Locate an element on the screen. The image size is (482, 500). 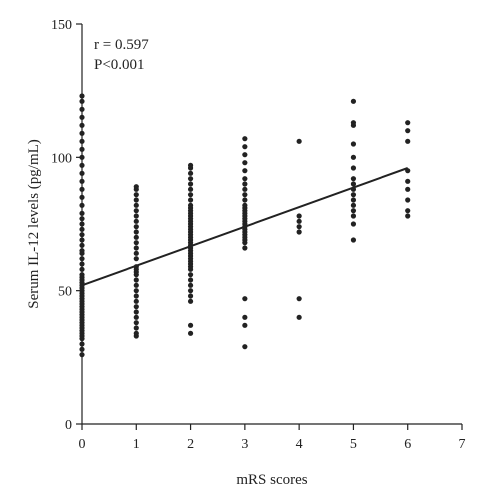
y-axis-label: Serum IL-12 levels (pg/mL) is located at coordinates (34, 224).